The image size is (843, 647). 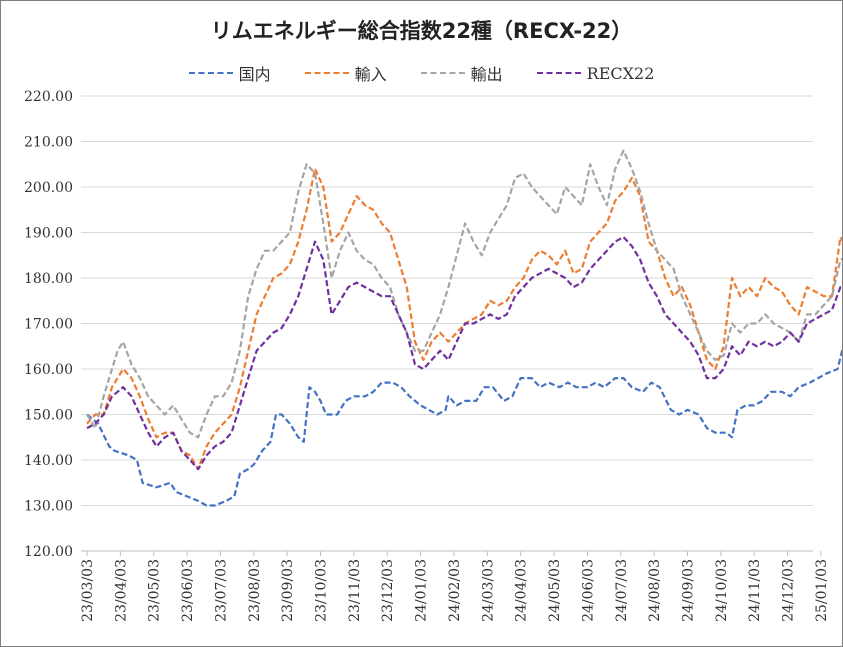 What do you see at coordinates (155, 590) in the screenshot?
I see `x-tick-label: 23/05/03` at bounding box center [155, 590].